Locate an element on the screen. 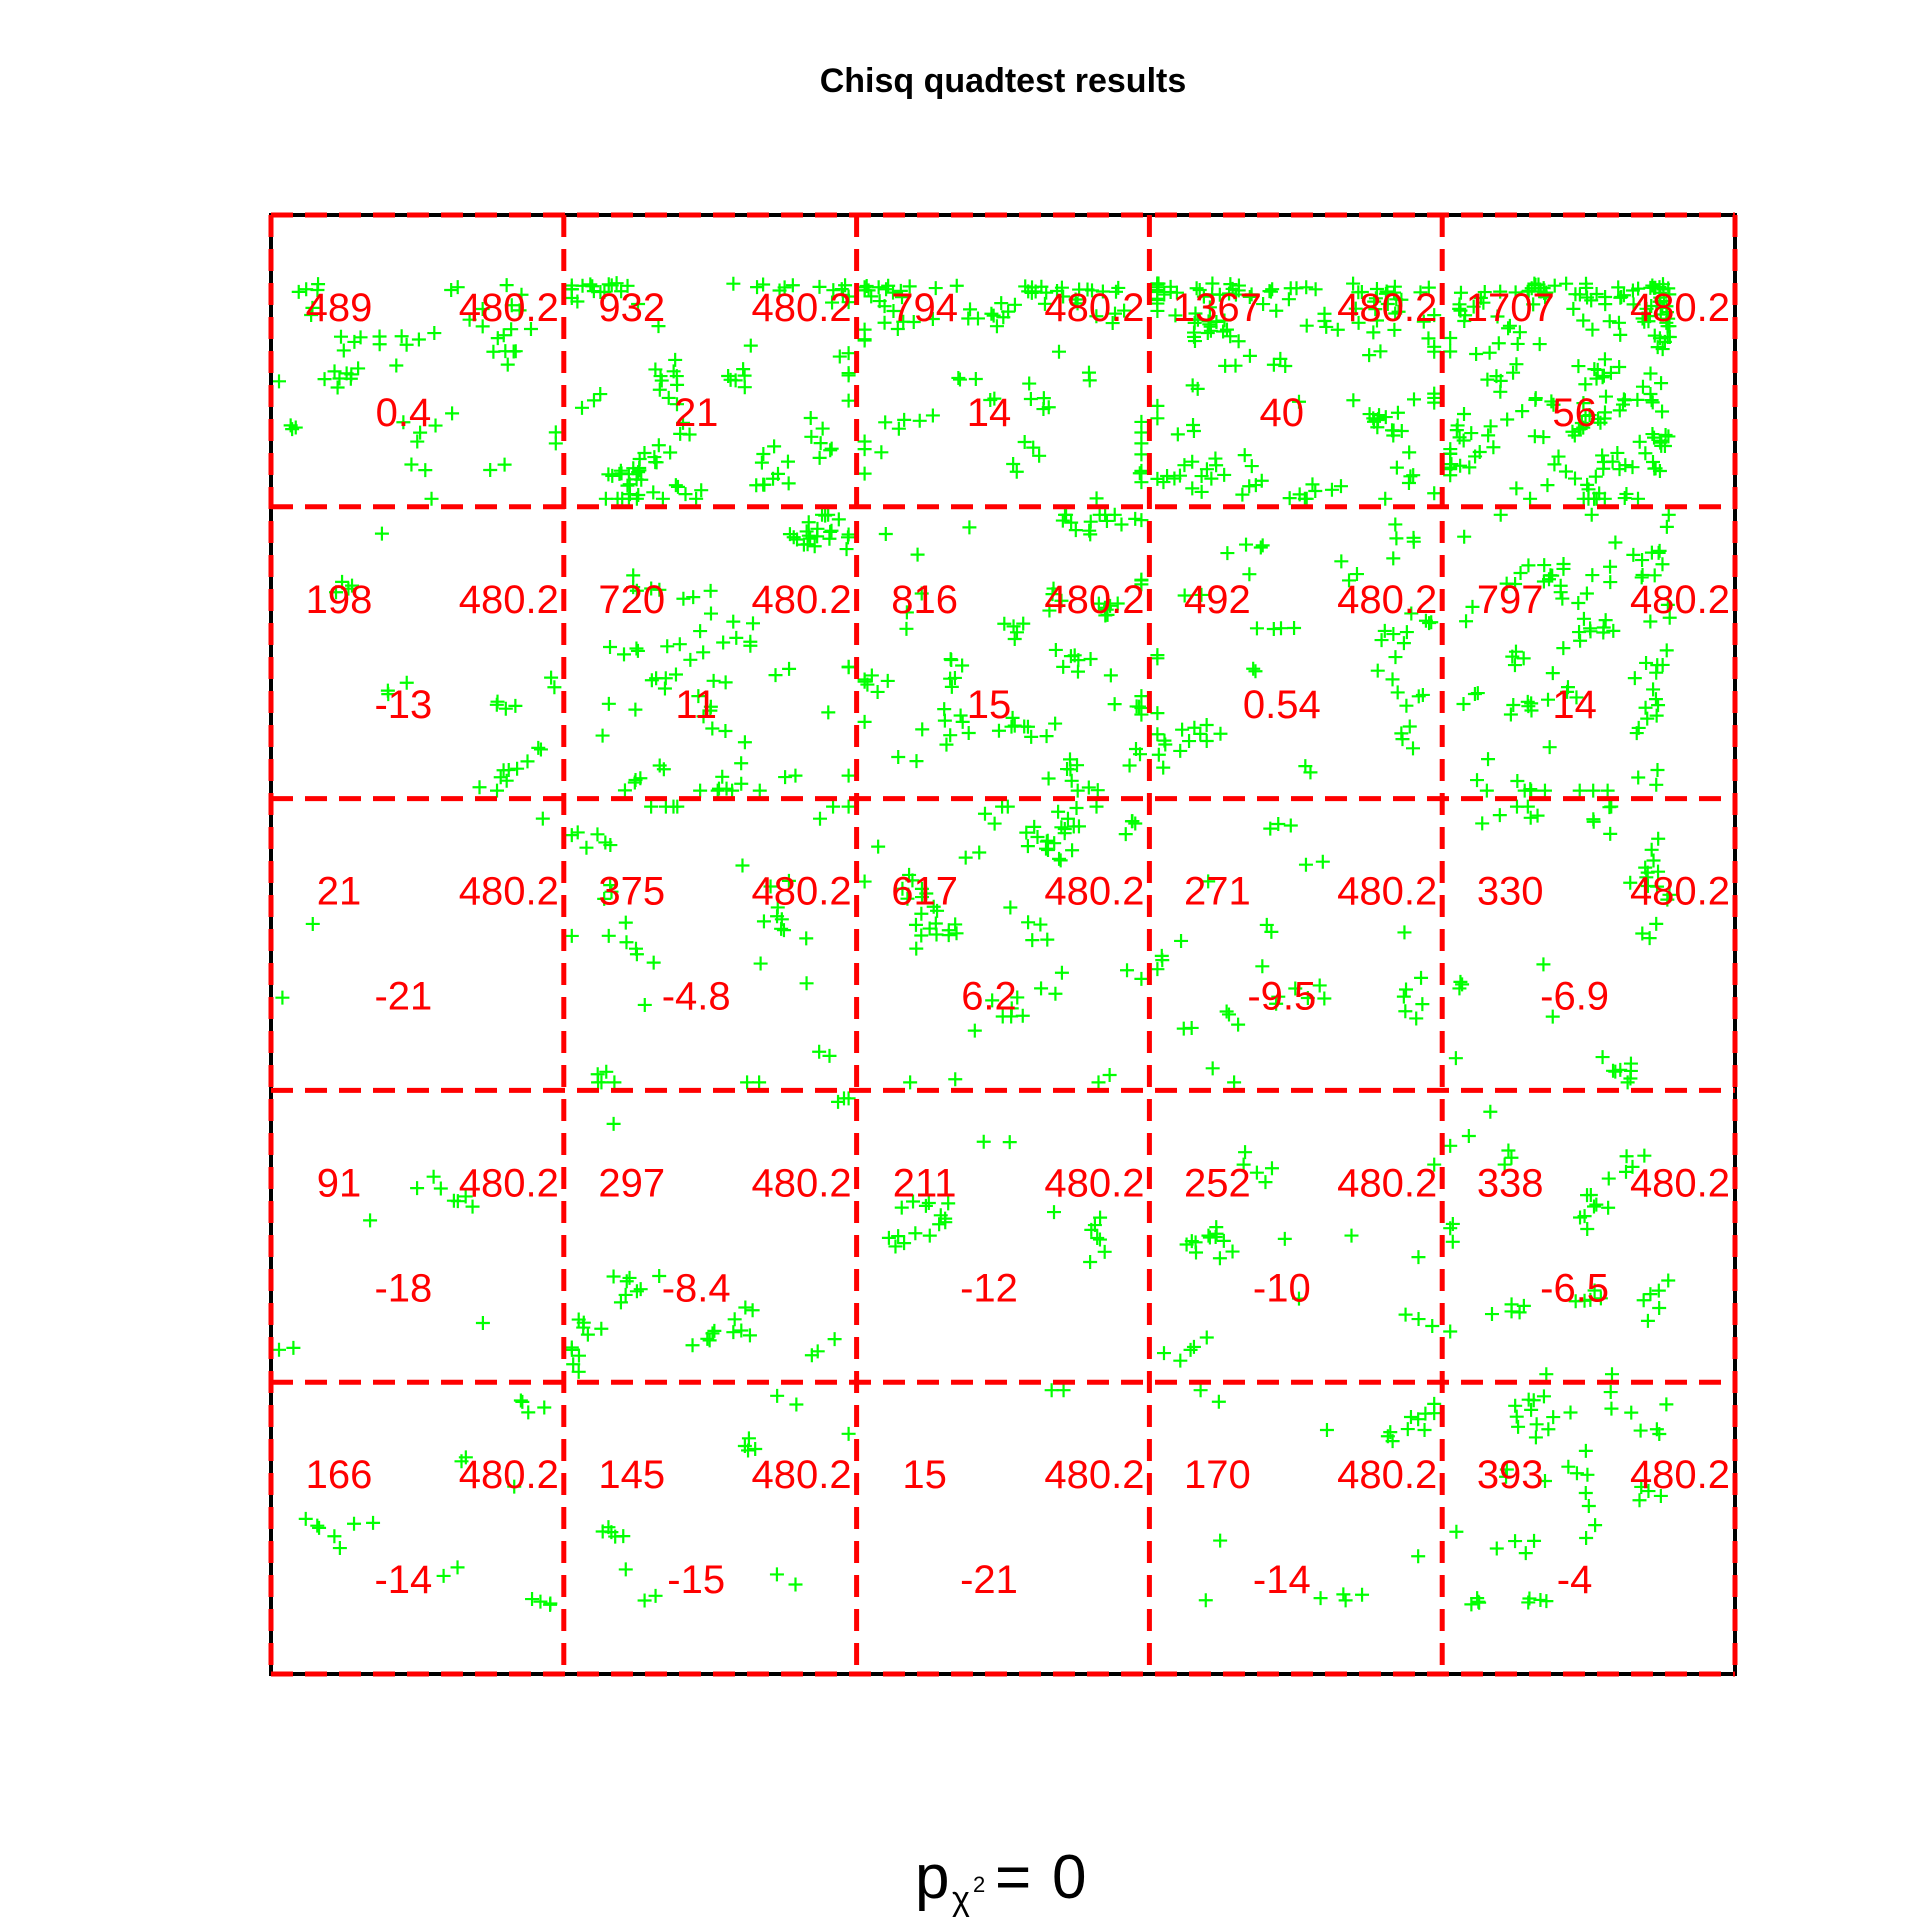 Image resolution: width=1920 pixels, height=1920 pixels. cell-residual: 40 is located at coordinates (1282, 413).